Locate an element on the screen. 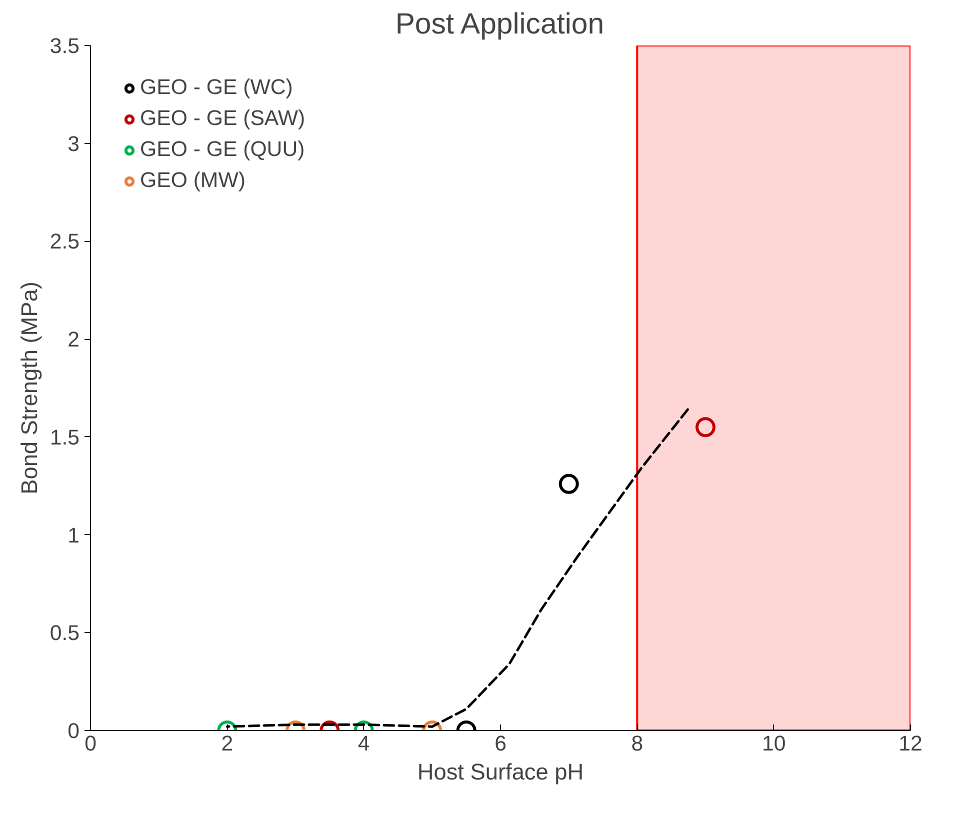 The image size is (976, 827). y-tick-label: 3.5 is located at coordinates (65, 46).